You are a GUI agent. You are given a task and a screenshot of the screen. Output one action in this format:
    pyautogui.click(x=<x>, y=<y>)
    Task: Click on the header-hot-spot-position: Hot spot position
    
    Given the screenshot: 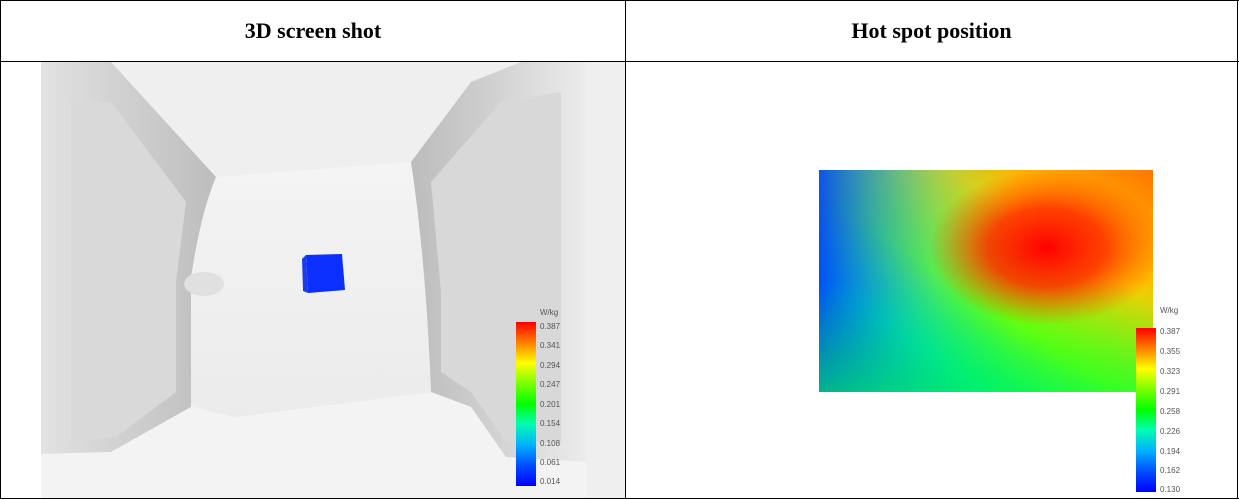 What is the action you would take?
    pyautogui.click(x=931, y=30)
    